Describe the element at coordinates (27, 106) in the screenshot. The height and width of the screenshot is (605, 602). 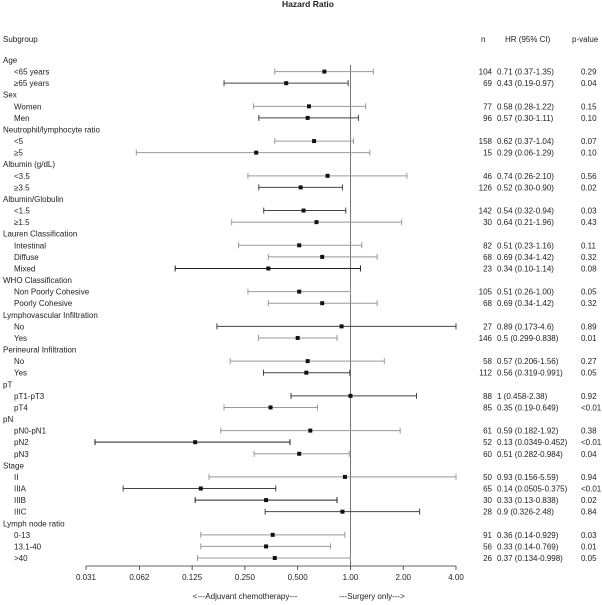
I see `row-label: Women` at that location.